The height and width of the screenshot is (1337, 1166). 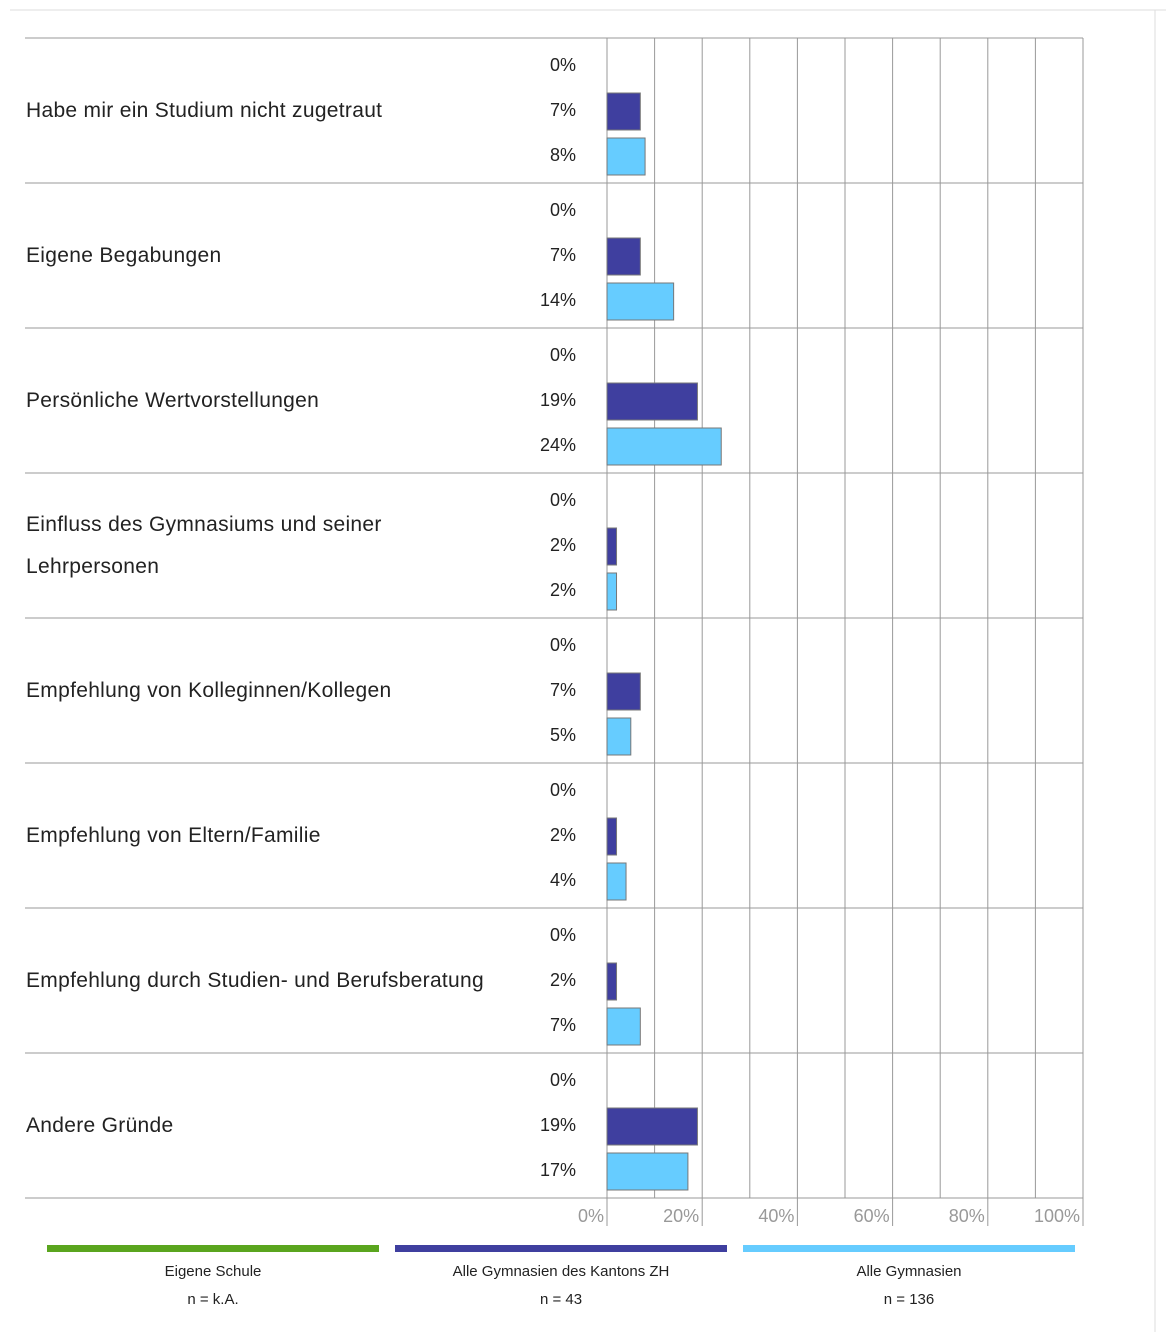 What do you see at coordinates (776, 1216) in the screenshot?
I see `x-tick-label: 40%` at bounding box center [776, 1216].